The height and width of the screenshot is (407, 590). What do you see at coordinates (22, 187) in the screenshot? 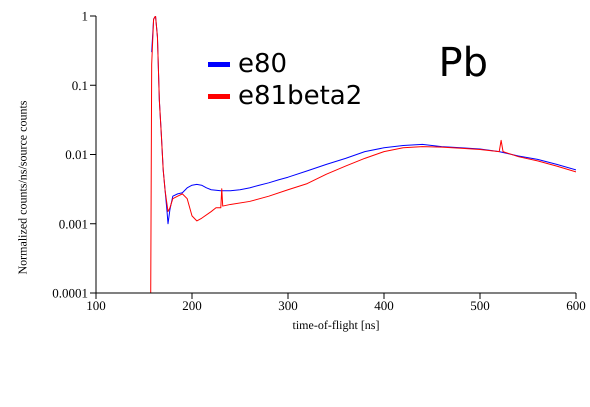
I see `y-axis-title: Normalized counts/ns/source counts` at bounding box center [22, 187].